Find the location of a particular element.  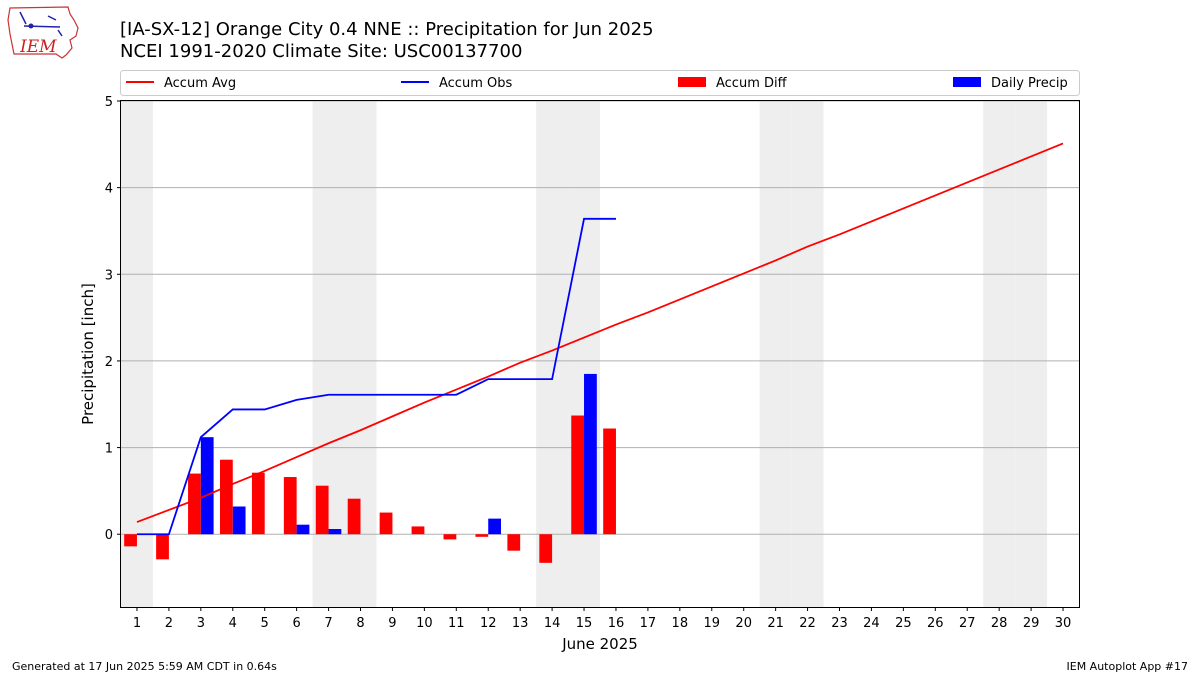

y-tick-label-5: 5 is located at coordinates (109, 102).